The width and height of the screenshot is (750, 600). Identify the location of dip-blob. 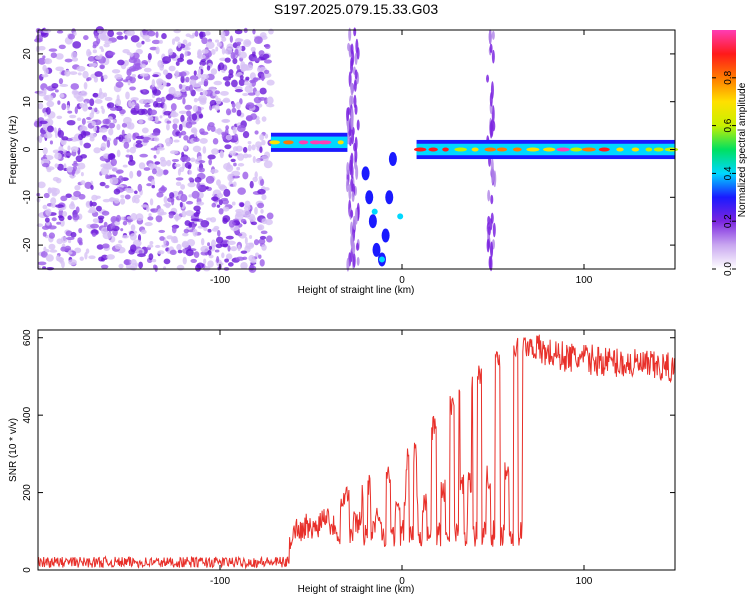
(389, 197).